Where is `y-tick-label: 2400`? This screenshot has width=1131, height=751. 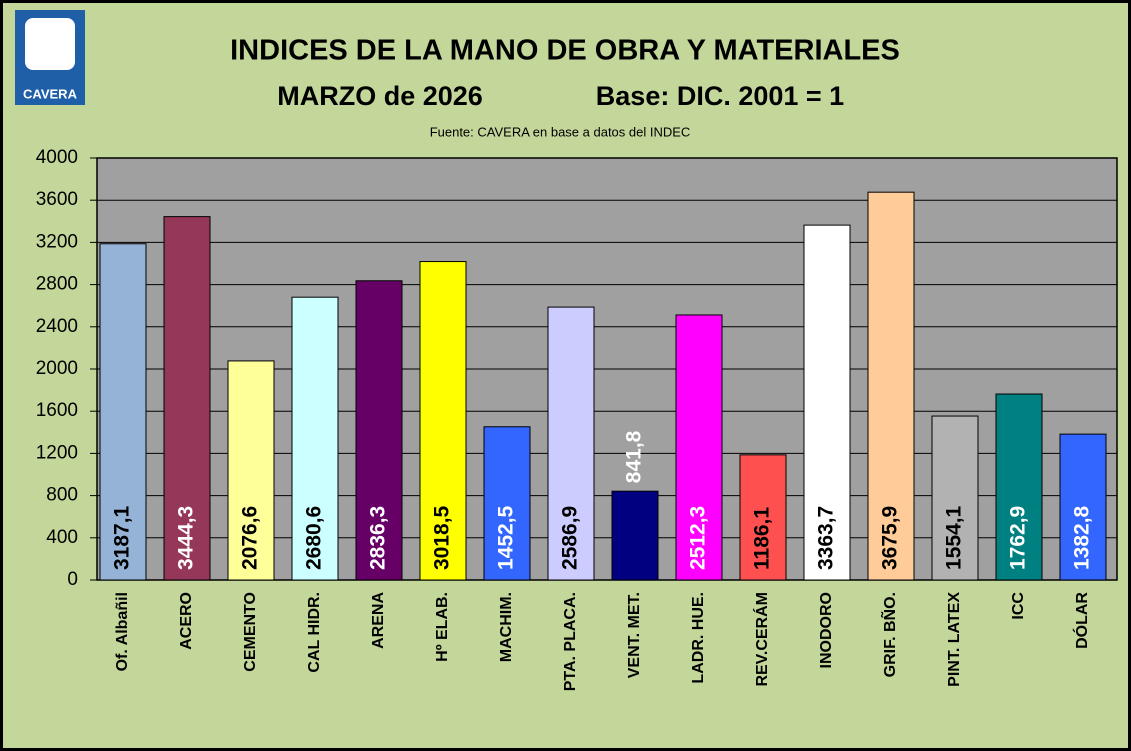
y-tick-label: 2400 is located at coordinates (57, 326).